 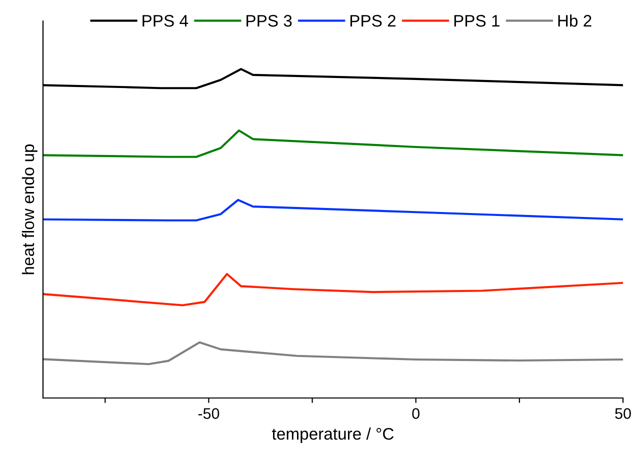 What do you see at coordinates (165, 20) in the screenshot?
I see `legend-label: PPS 4` at bounding box center [165, 20].